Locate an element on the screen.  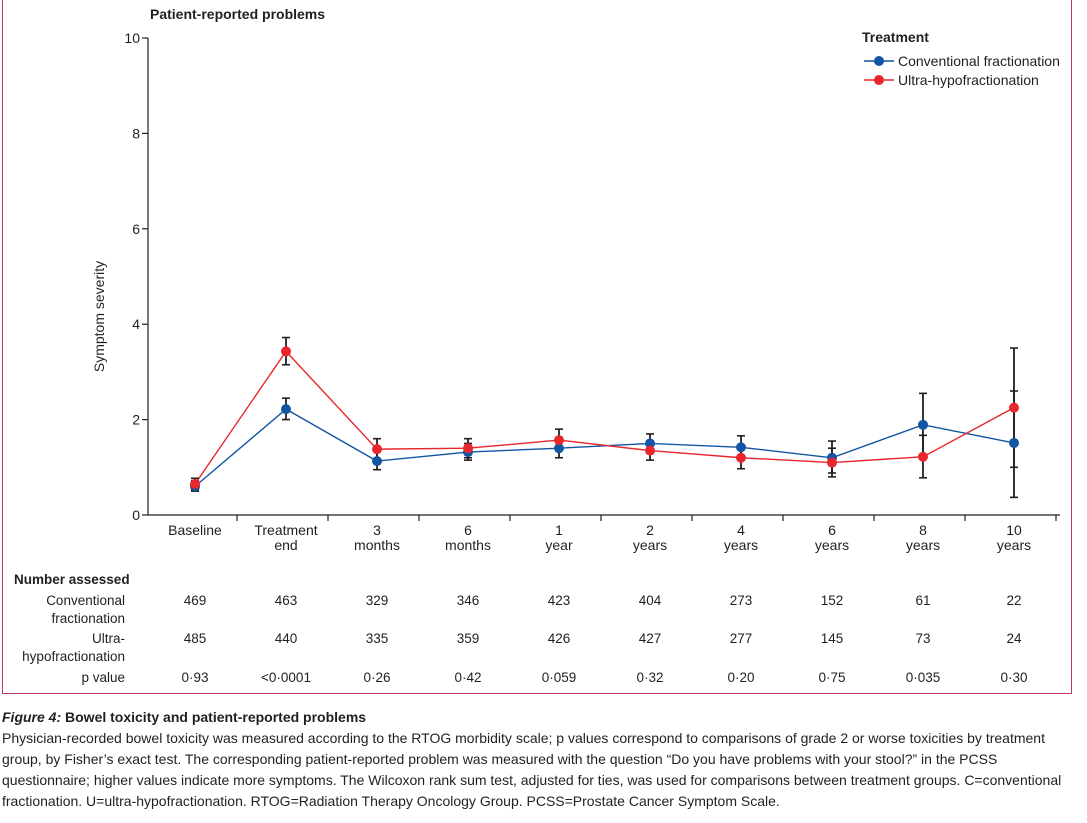
table-cell-0-4: 423 is located at coordinates (559, 600).